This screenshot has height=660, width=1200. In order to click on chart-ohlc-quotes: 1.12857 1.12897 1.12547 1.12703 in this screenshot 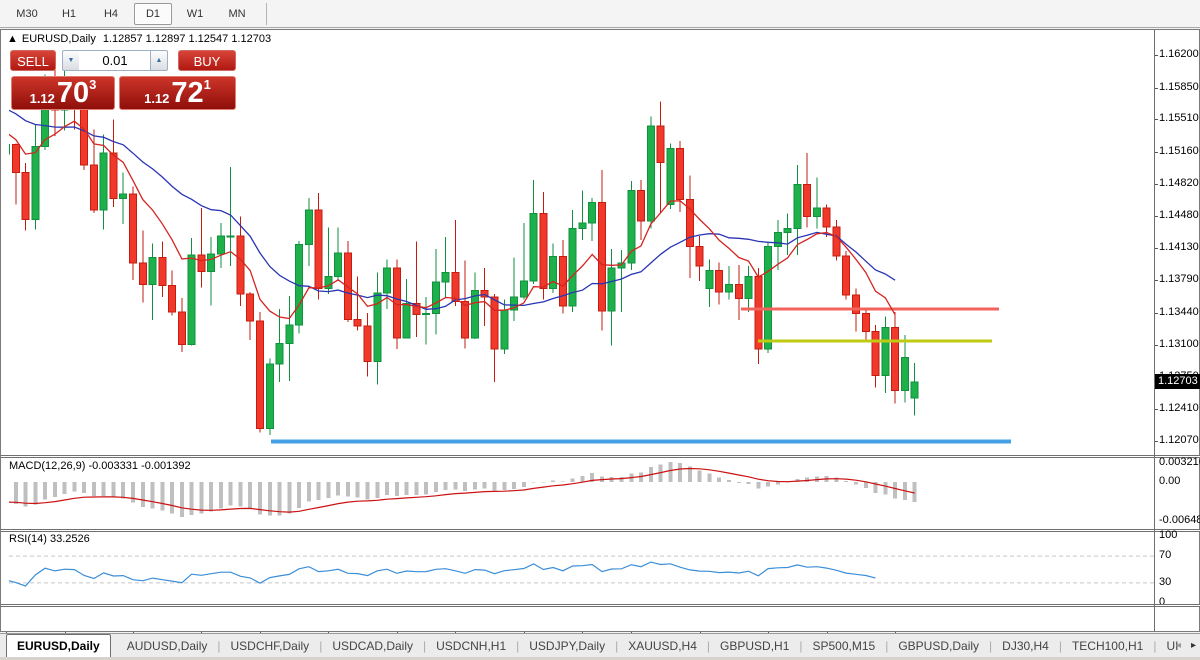, I will do `click(187, 39)`.